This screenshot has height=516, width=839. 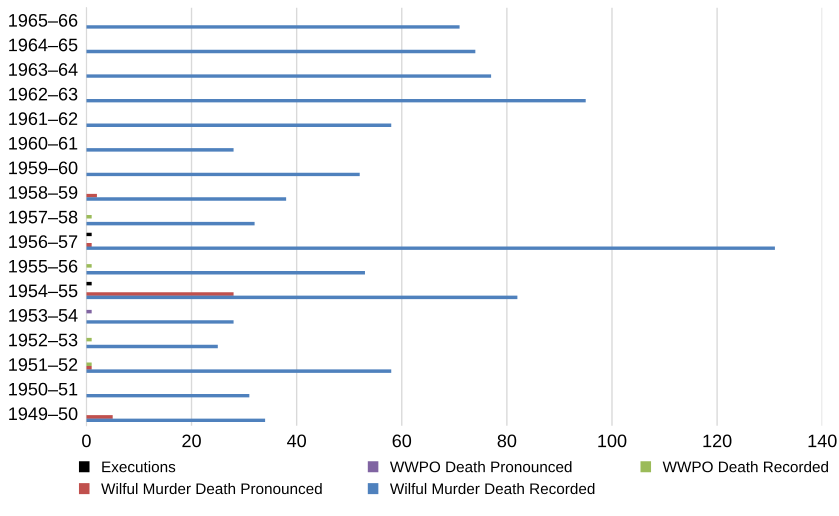 I want to click on y-tick-label: 1960–61, so click(x=43, y=143).